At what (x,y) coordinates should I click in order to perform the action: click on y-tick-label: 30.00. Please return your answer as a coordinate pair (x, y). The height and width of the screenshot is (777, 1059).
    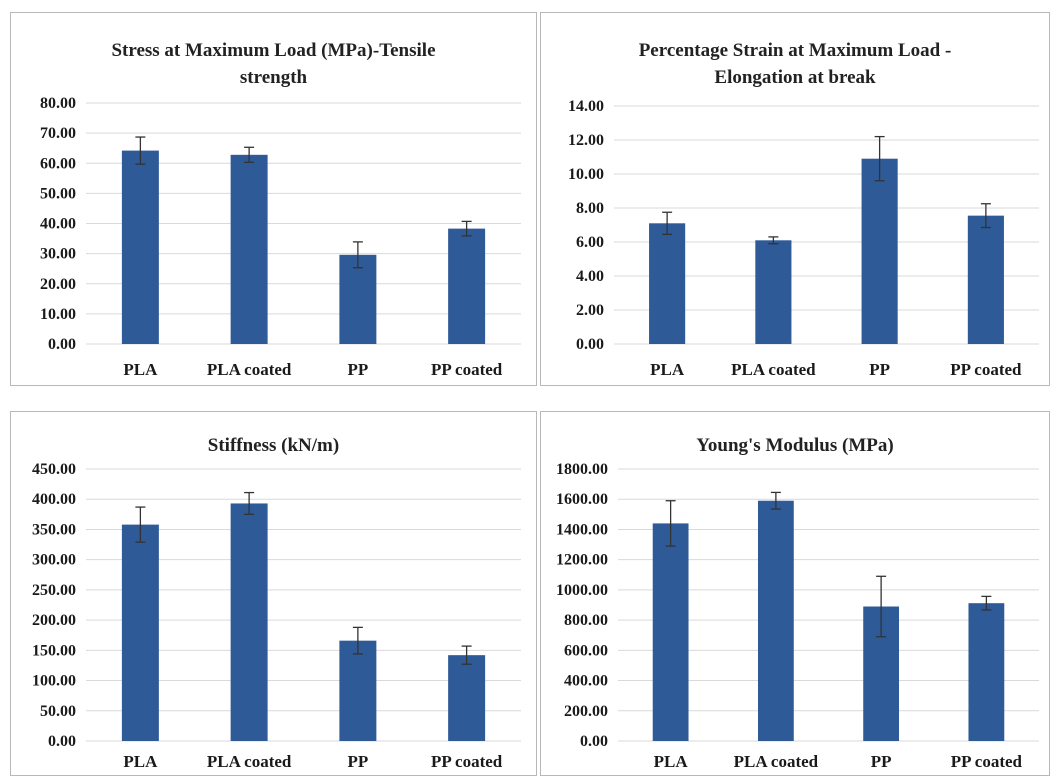
    Looking at the image, I should click on (58, 254).